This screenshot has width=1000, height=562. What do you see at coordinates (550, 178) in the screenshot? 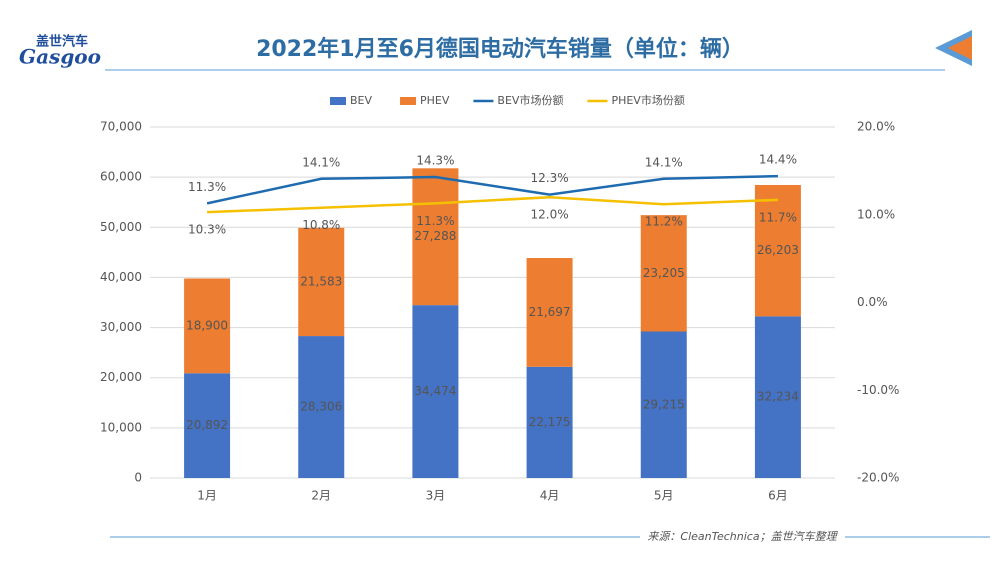
I see `data-label: 12.3%` at bounding box center [550, 178].